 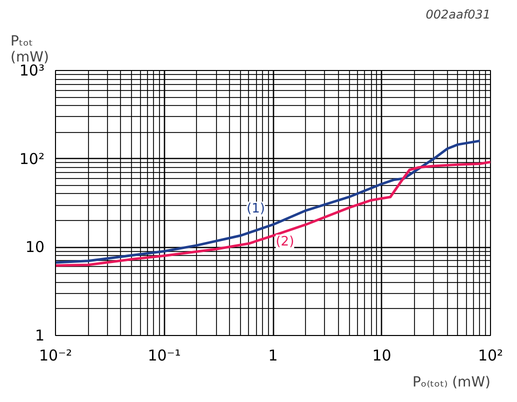 What do you see at coordinates (382, 355) in the screenshot?
I see `x-tick-label: 10` at bounding box center [382, 355].